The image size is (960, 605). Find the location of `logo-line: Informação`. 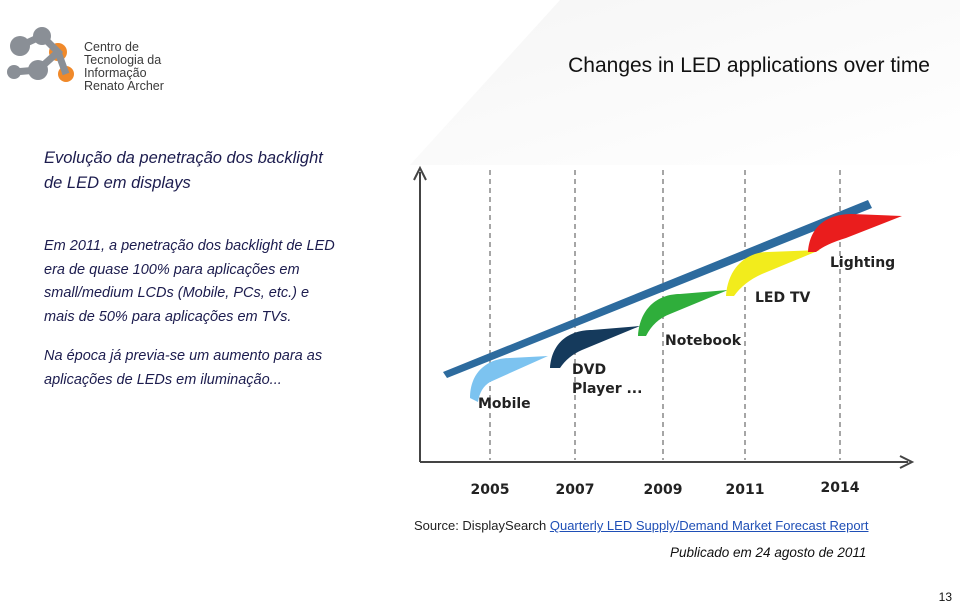

logo-line: Informação is located at coordinates (115, 73).